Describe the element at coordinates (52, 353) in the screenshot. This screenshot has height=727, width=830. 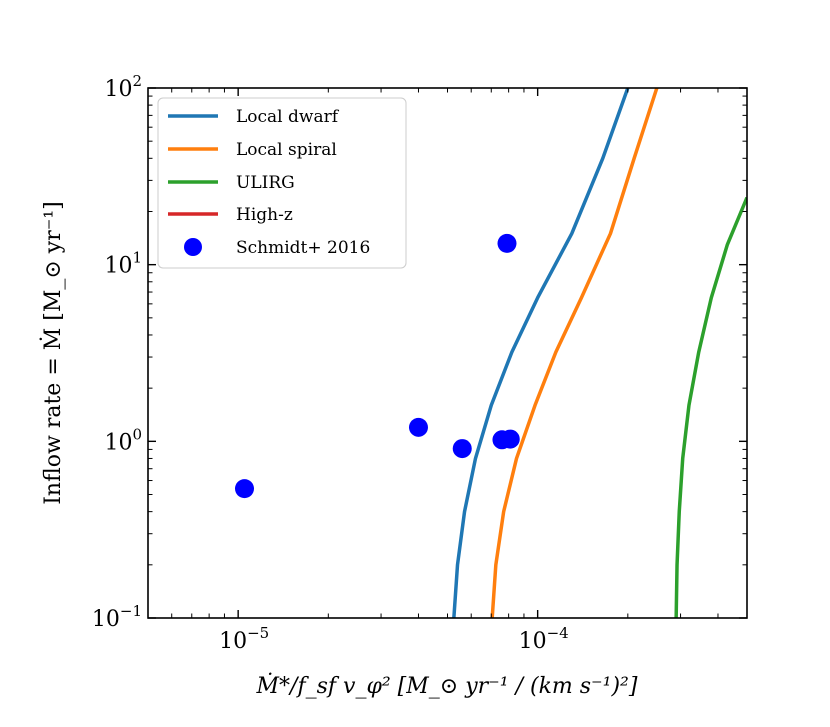
I see `y-axis-label: Inflow rate = Ṁ [M_⊙ yr⁻¹]` at that location.